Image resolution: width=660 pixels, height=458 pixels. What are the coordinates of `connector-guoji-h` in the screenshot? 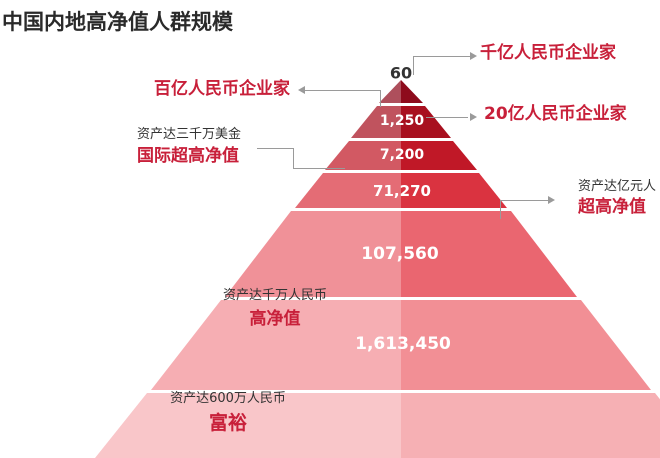 It's located at (319, 169).